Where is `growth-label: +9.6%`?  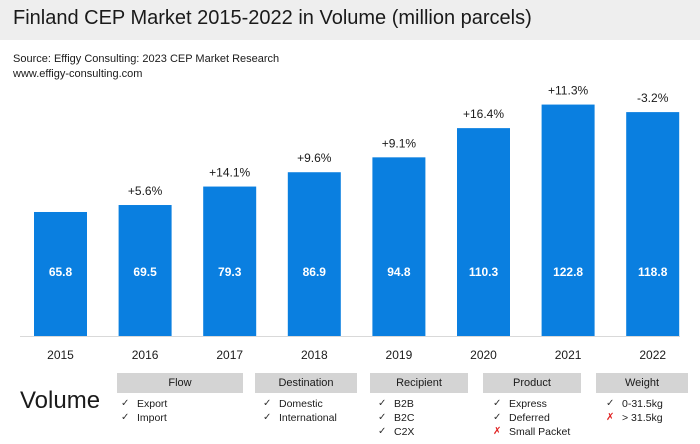 growth-label: +9.6% is located at coordinates (314, 158).